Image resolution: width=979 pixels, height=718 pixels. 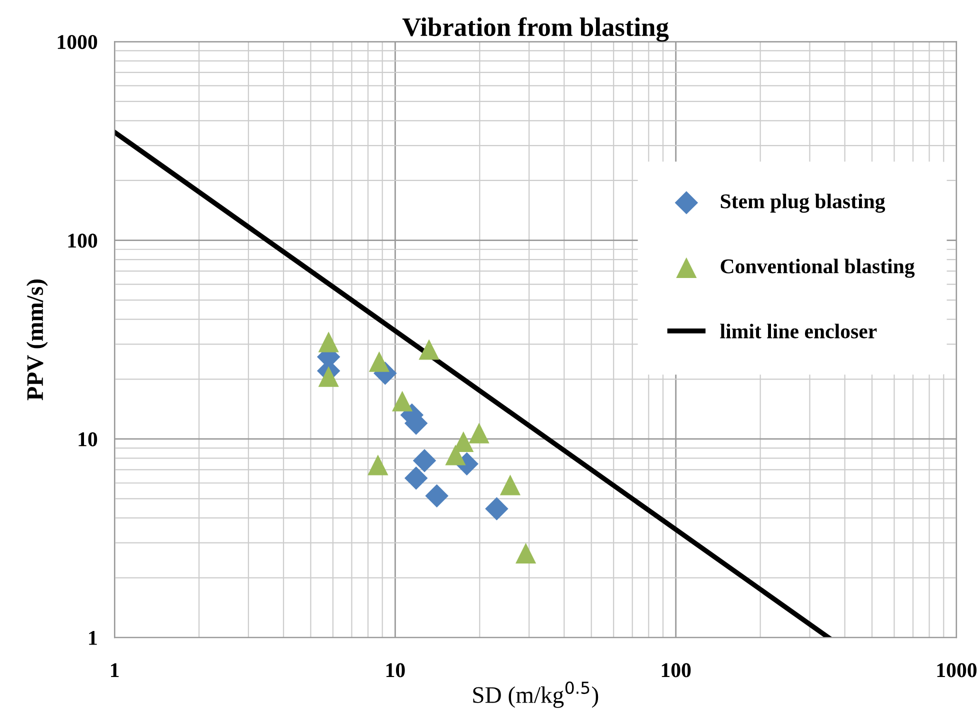 I want to click on legend-label: limit line encloser, so click(x=798, y=331).